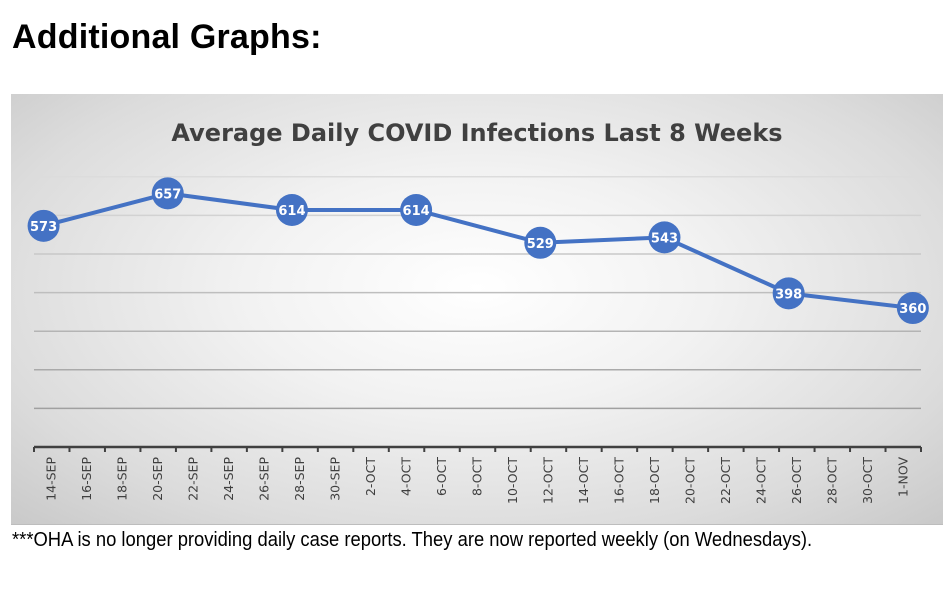 This screenshot has height=603, width=945. What do you see at coordinates (654, 480) in the screenshot?
I see `x-tick-label: 18-OCT` at bounding box center [654, 480].